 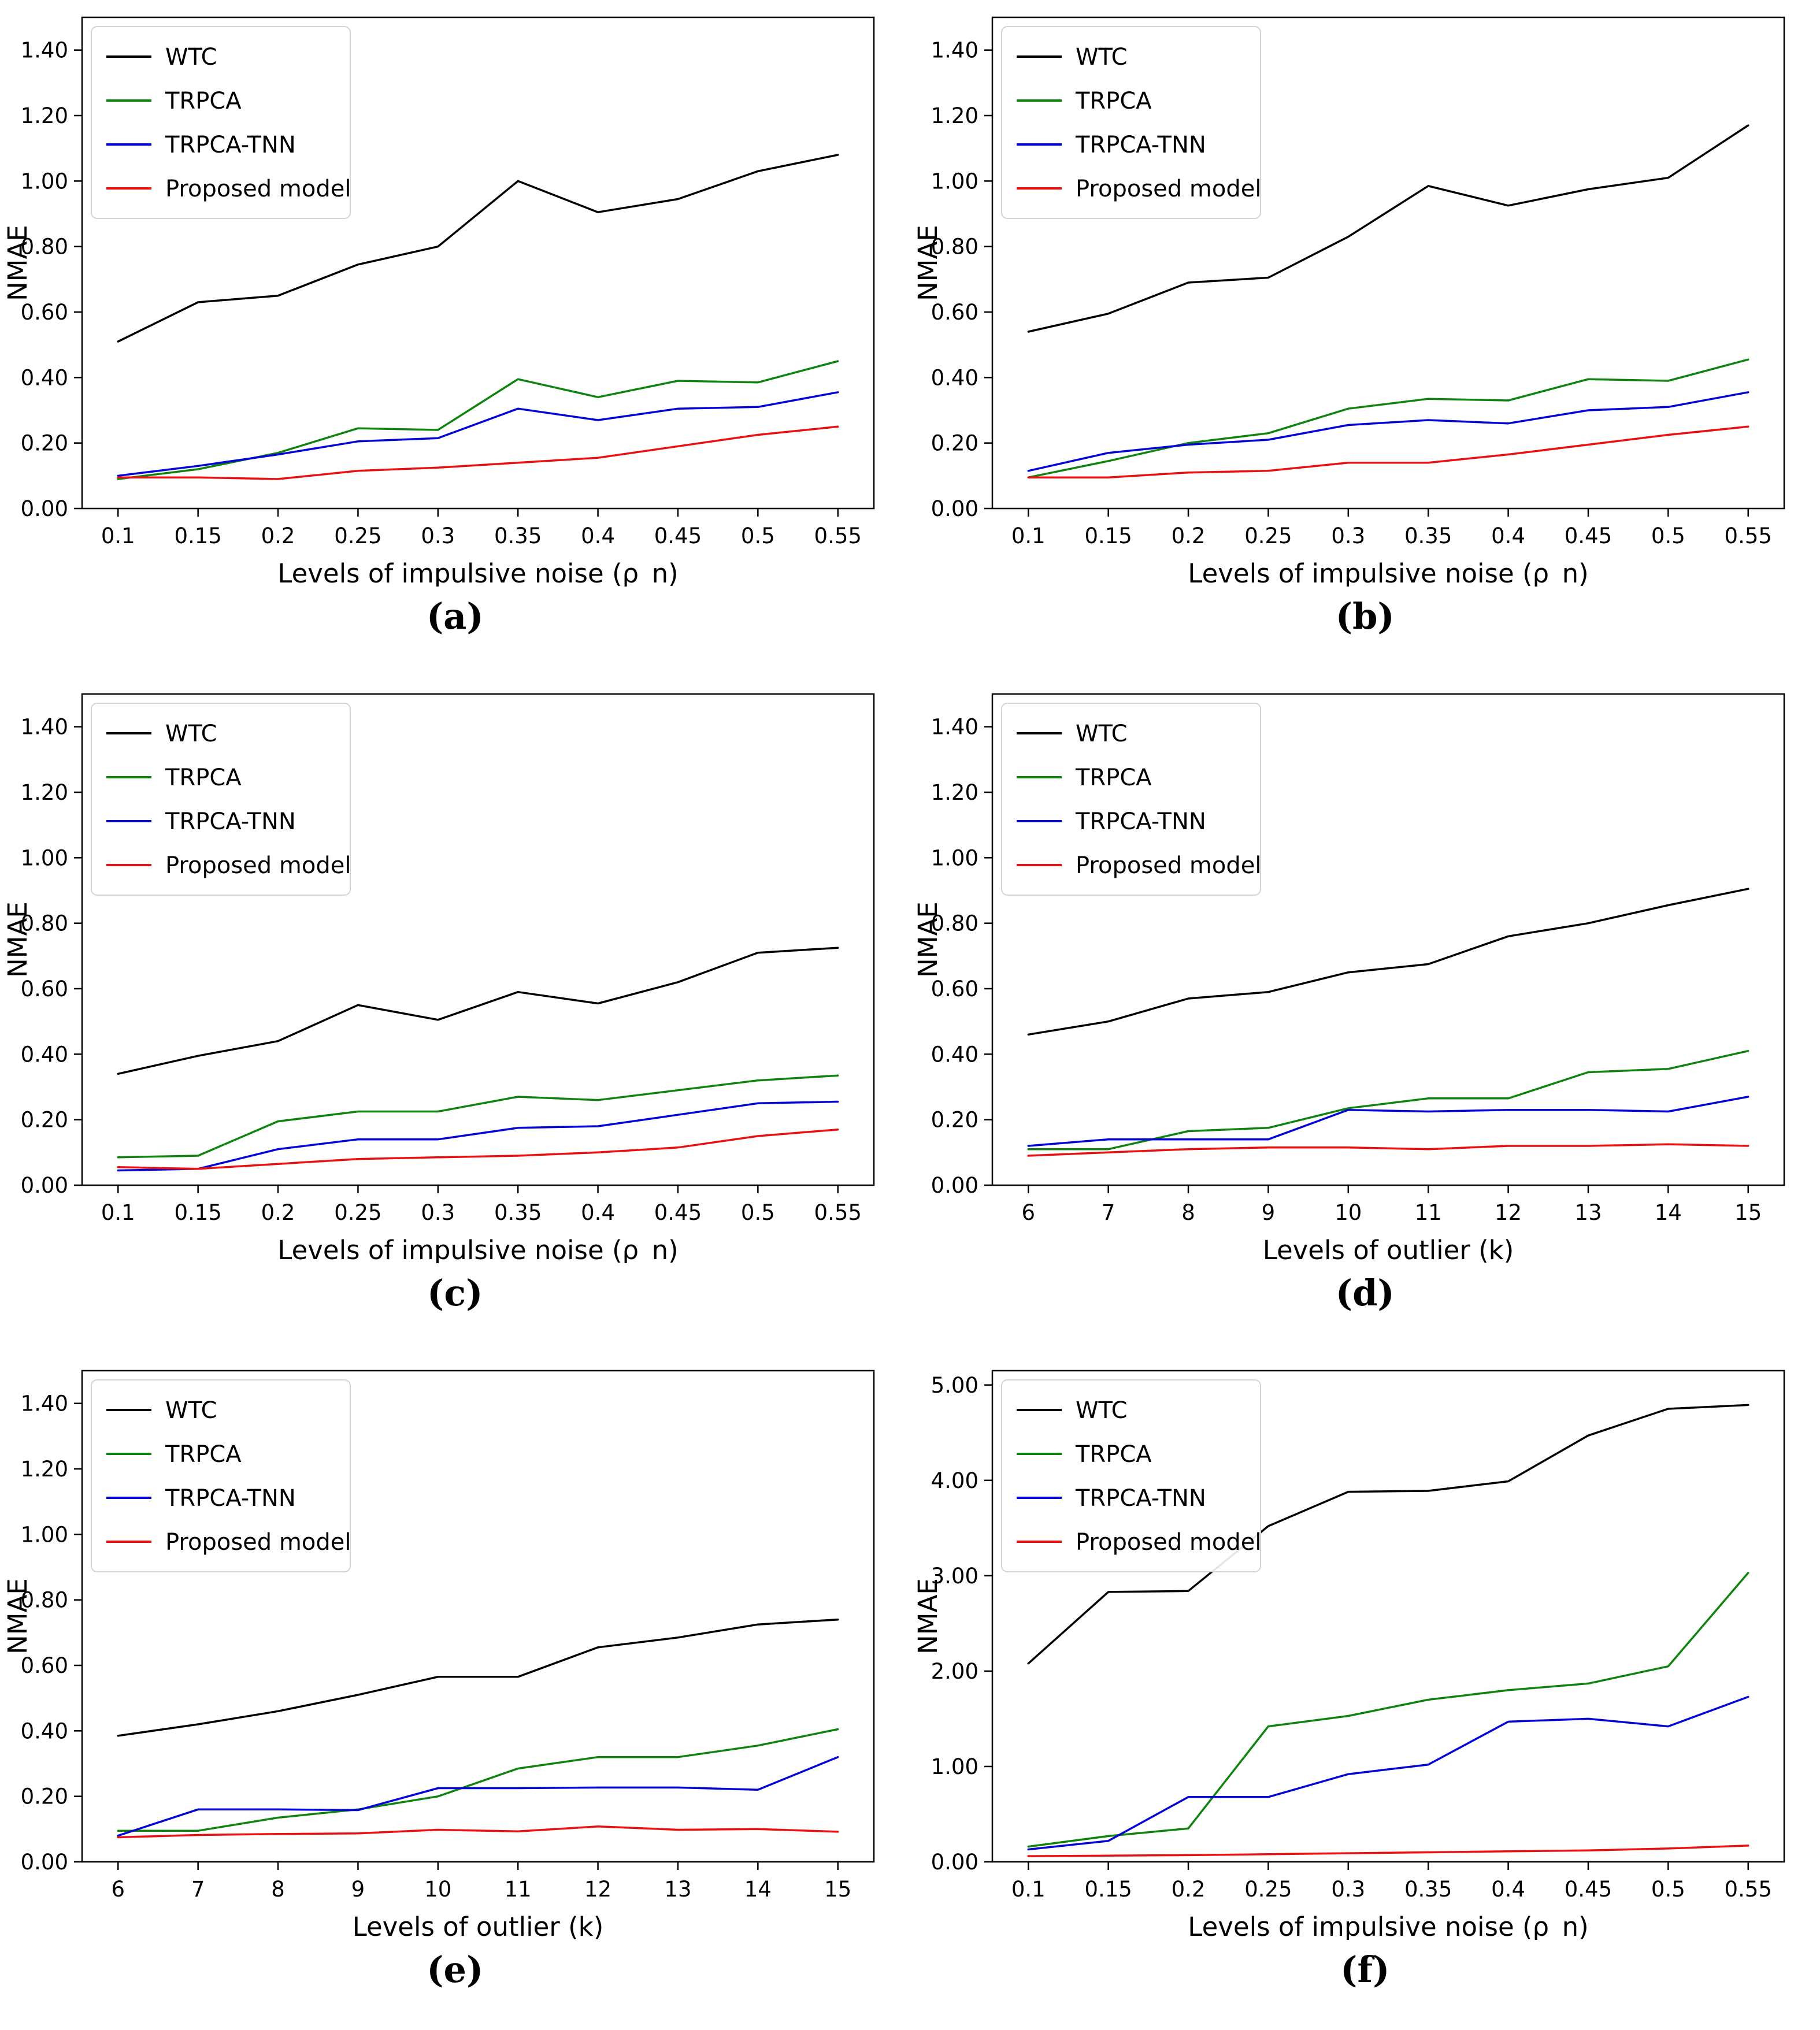 I want to click on x-tick-label: 14, so click(x=758, y=1889).